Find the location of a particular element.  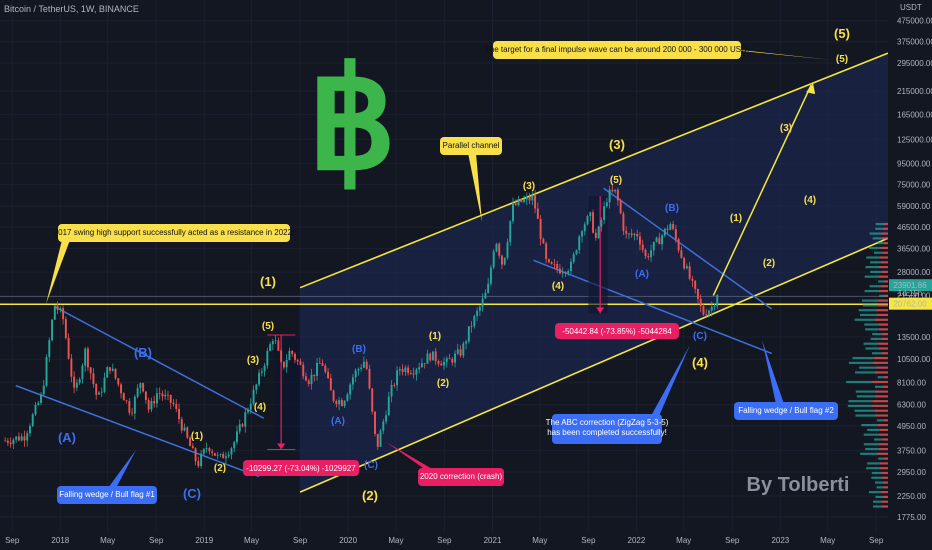

level-price-tag-bg is located at coordinates (910, 303).